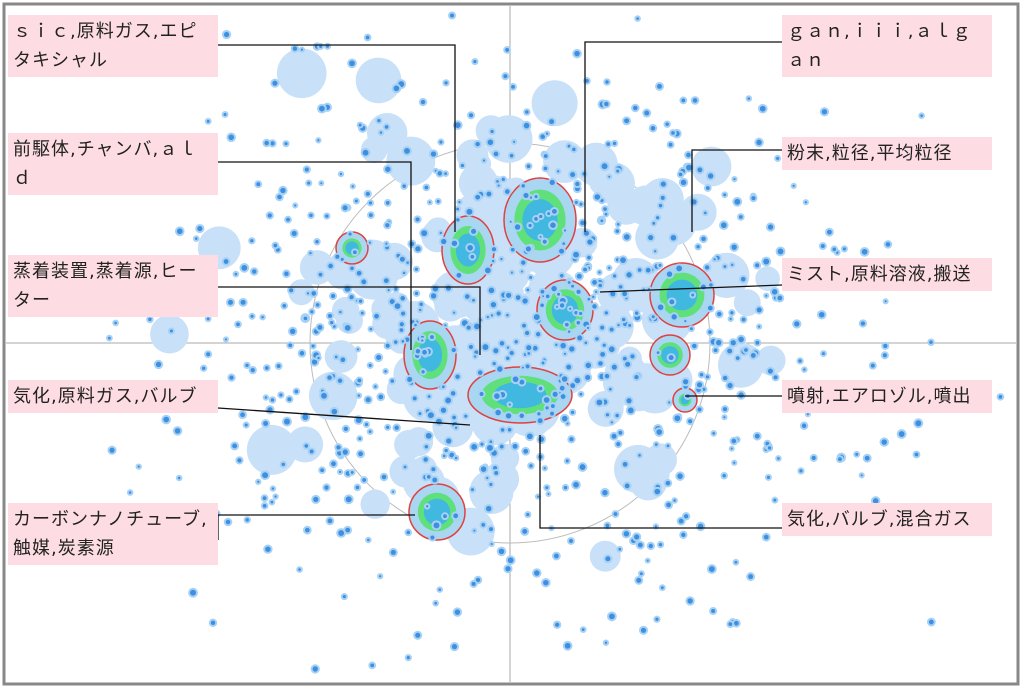  Describe the element at coordinates (887, 153) in the screenshot. I see `cluster-label: 粉末,粒径,平均粒径` at that location.